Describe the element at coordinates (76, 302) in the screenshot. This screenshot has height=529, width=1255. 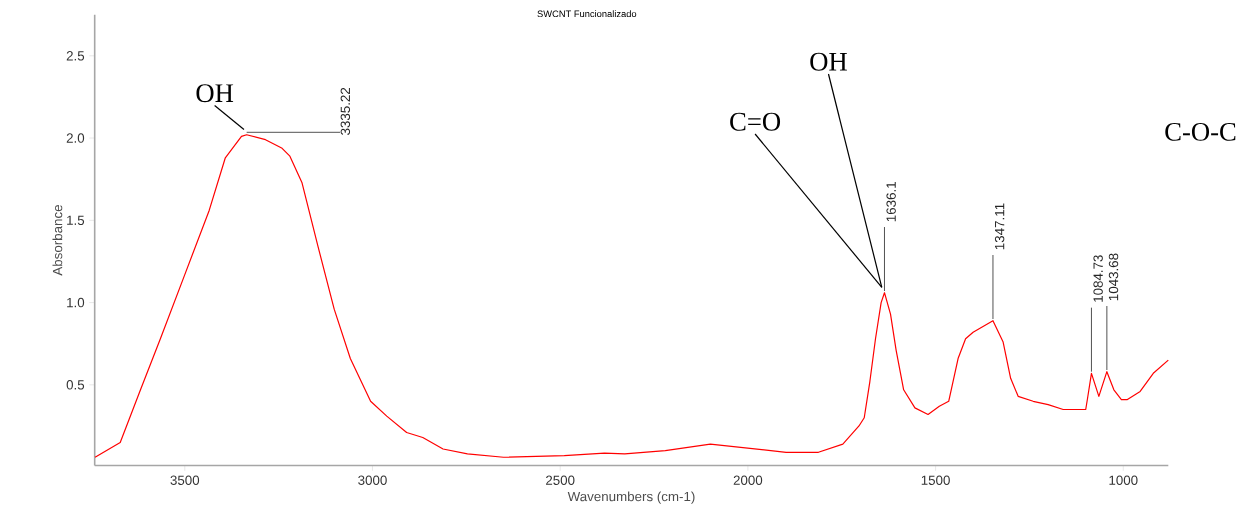
I see `y-tick-label: 1.0` at that location.